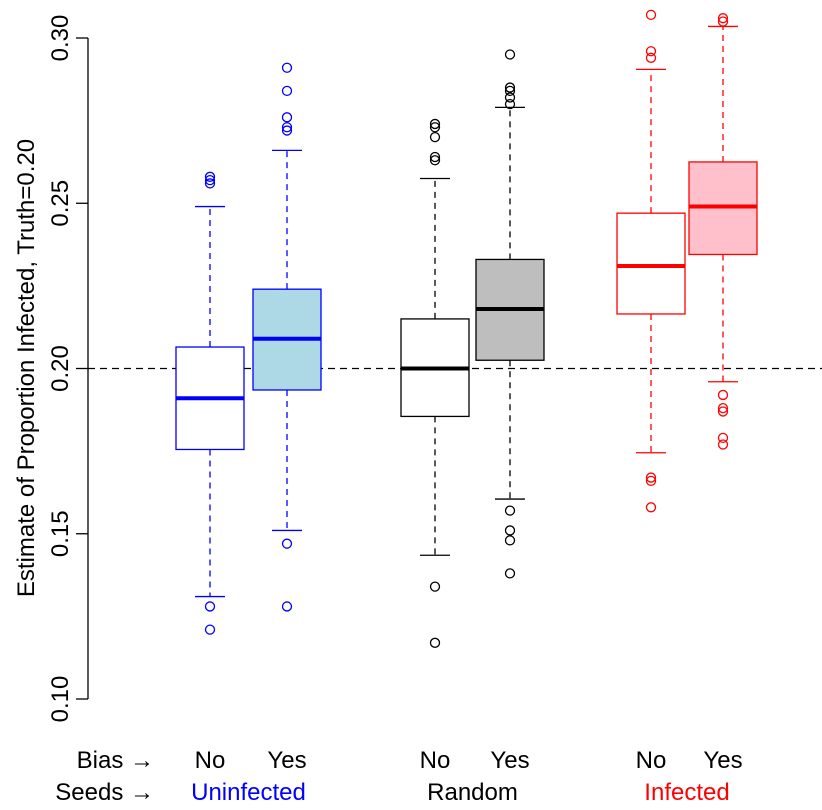  I want to click on y-tick-label: 0.25, so click(60, 203).